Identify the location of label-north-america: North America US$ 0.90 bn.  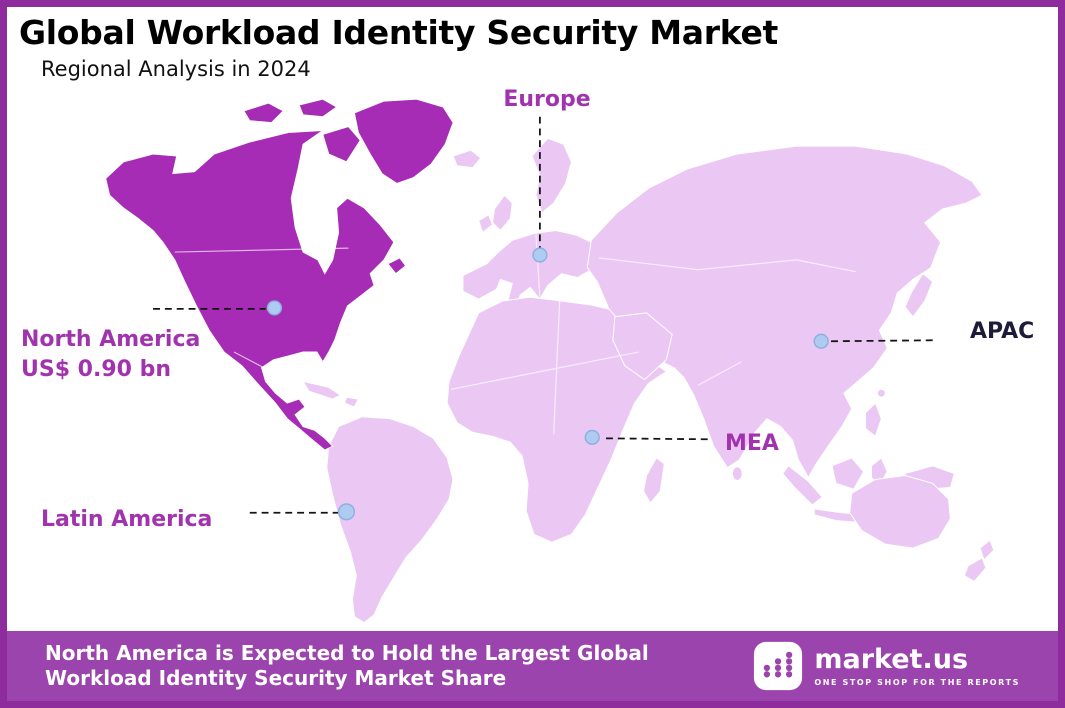
(110, 354).